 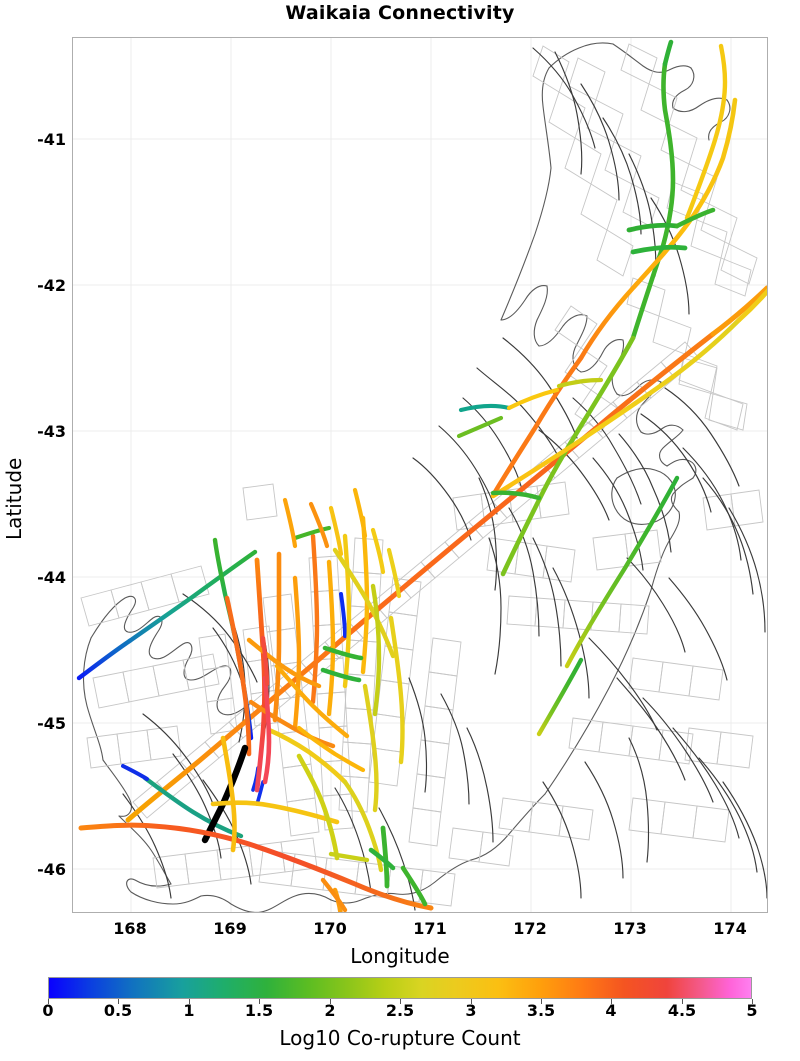 I want to click on y-axis-title: Latitude, so click(x=14, y=498).